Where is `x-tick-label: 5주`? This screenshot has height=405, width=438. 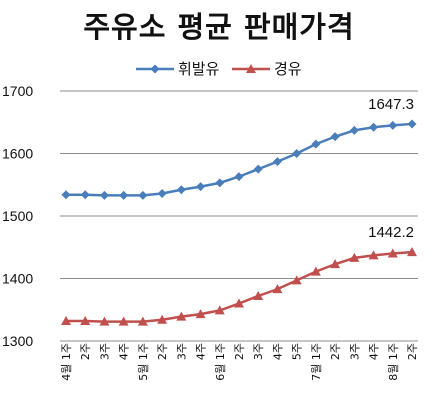 x-tick-label: 5주 is located at coordinates (297, 351).